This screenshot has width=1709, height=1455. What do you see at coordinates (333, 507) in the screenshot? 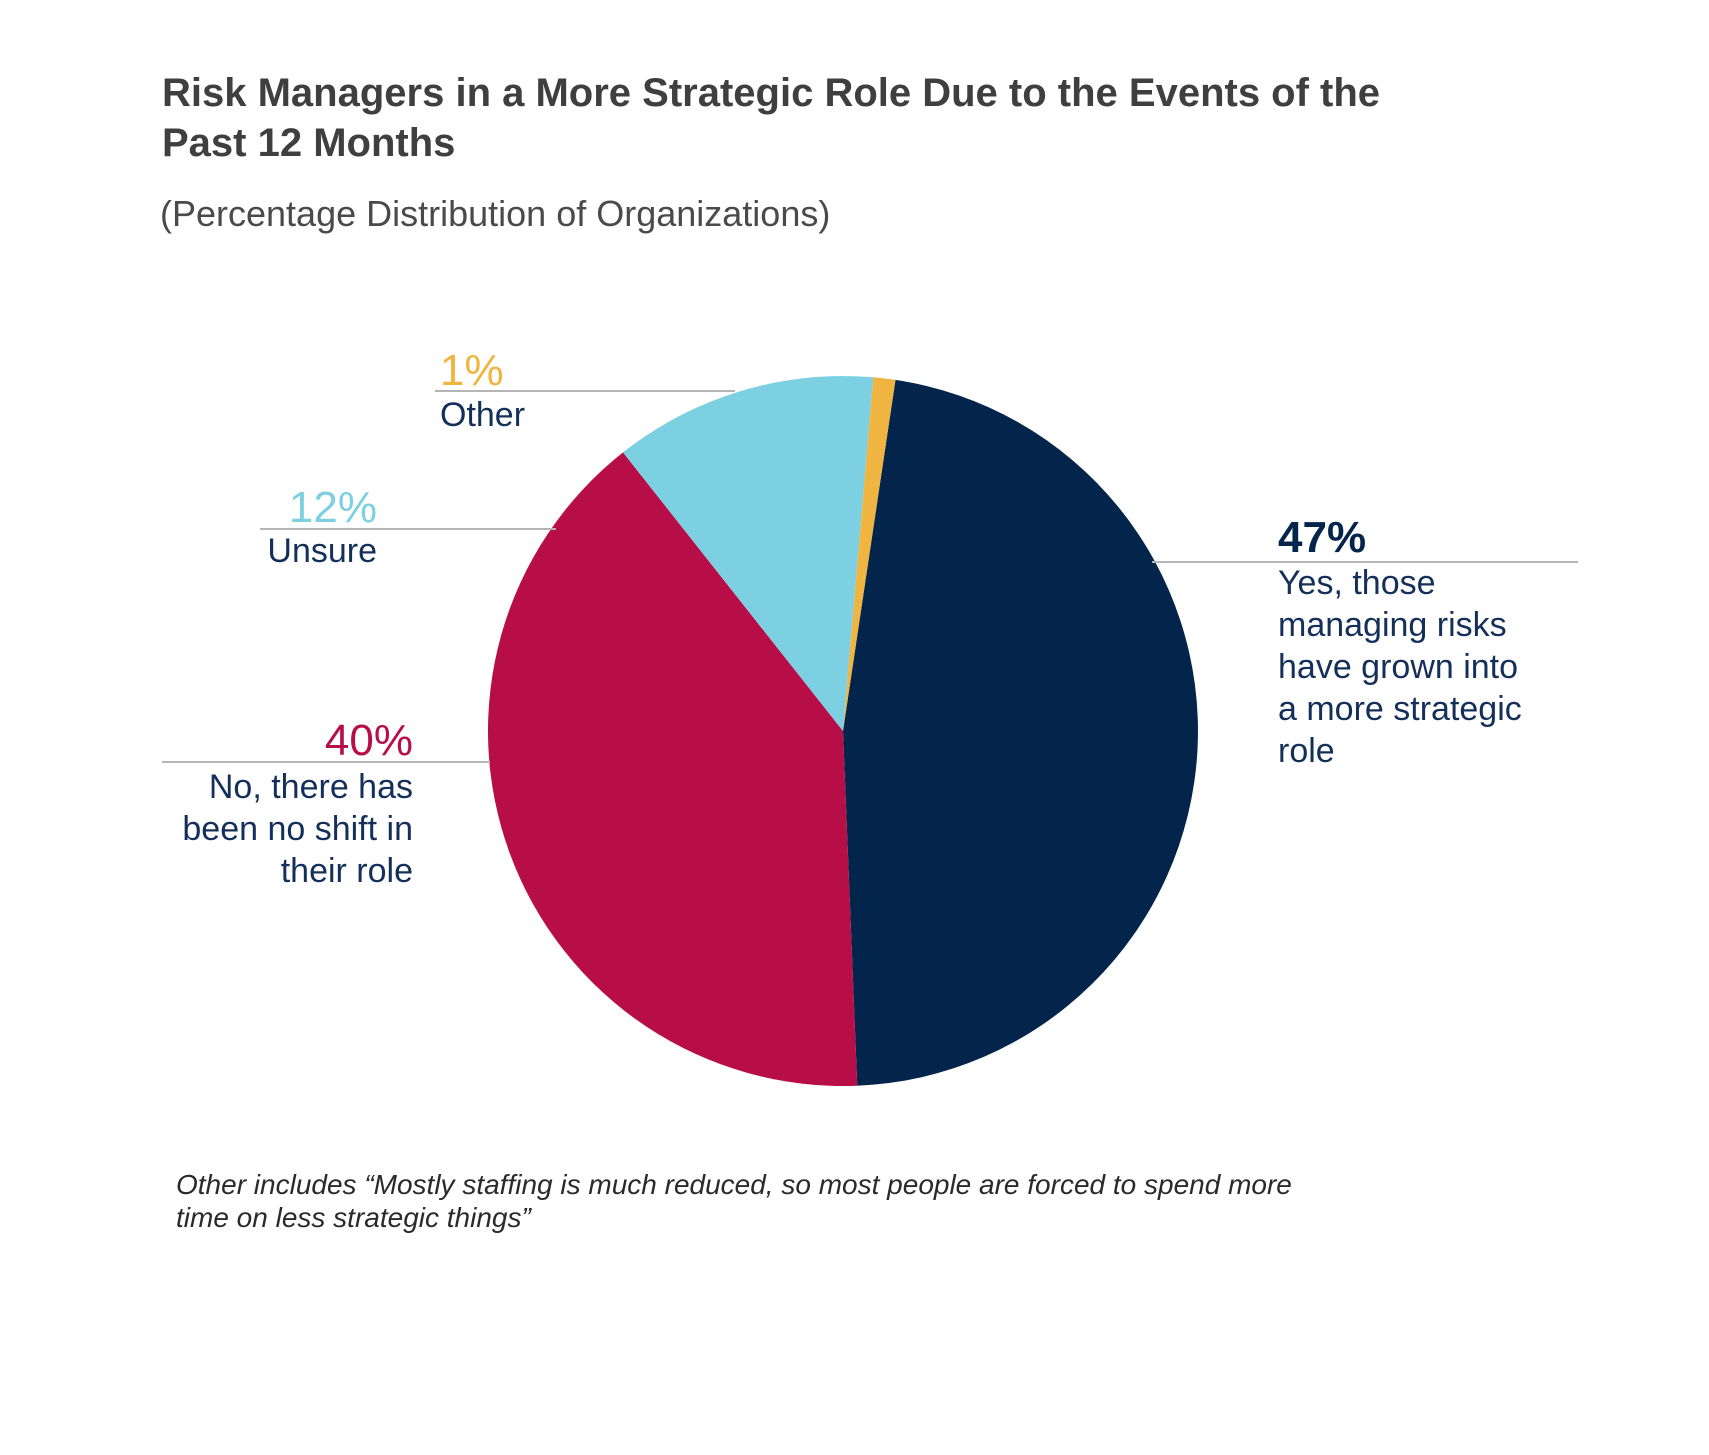
I see `slice-percent-label-unsure: 12%` at bounding box center [333, 507].